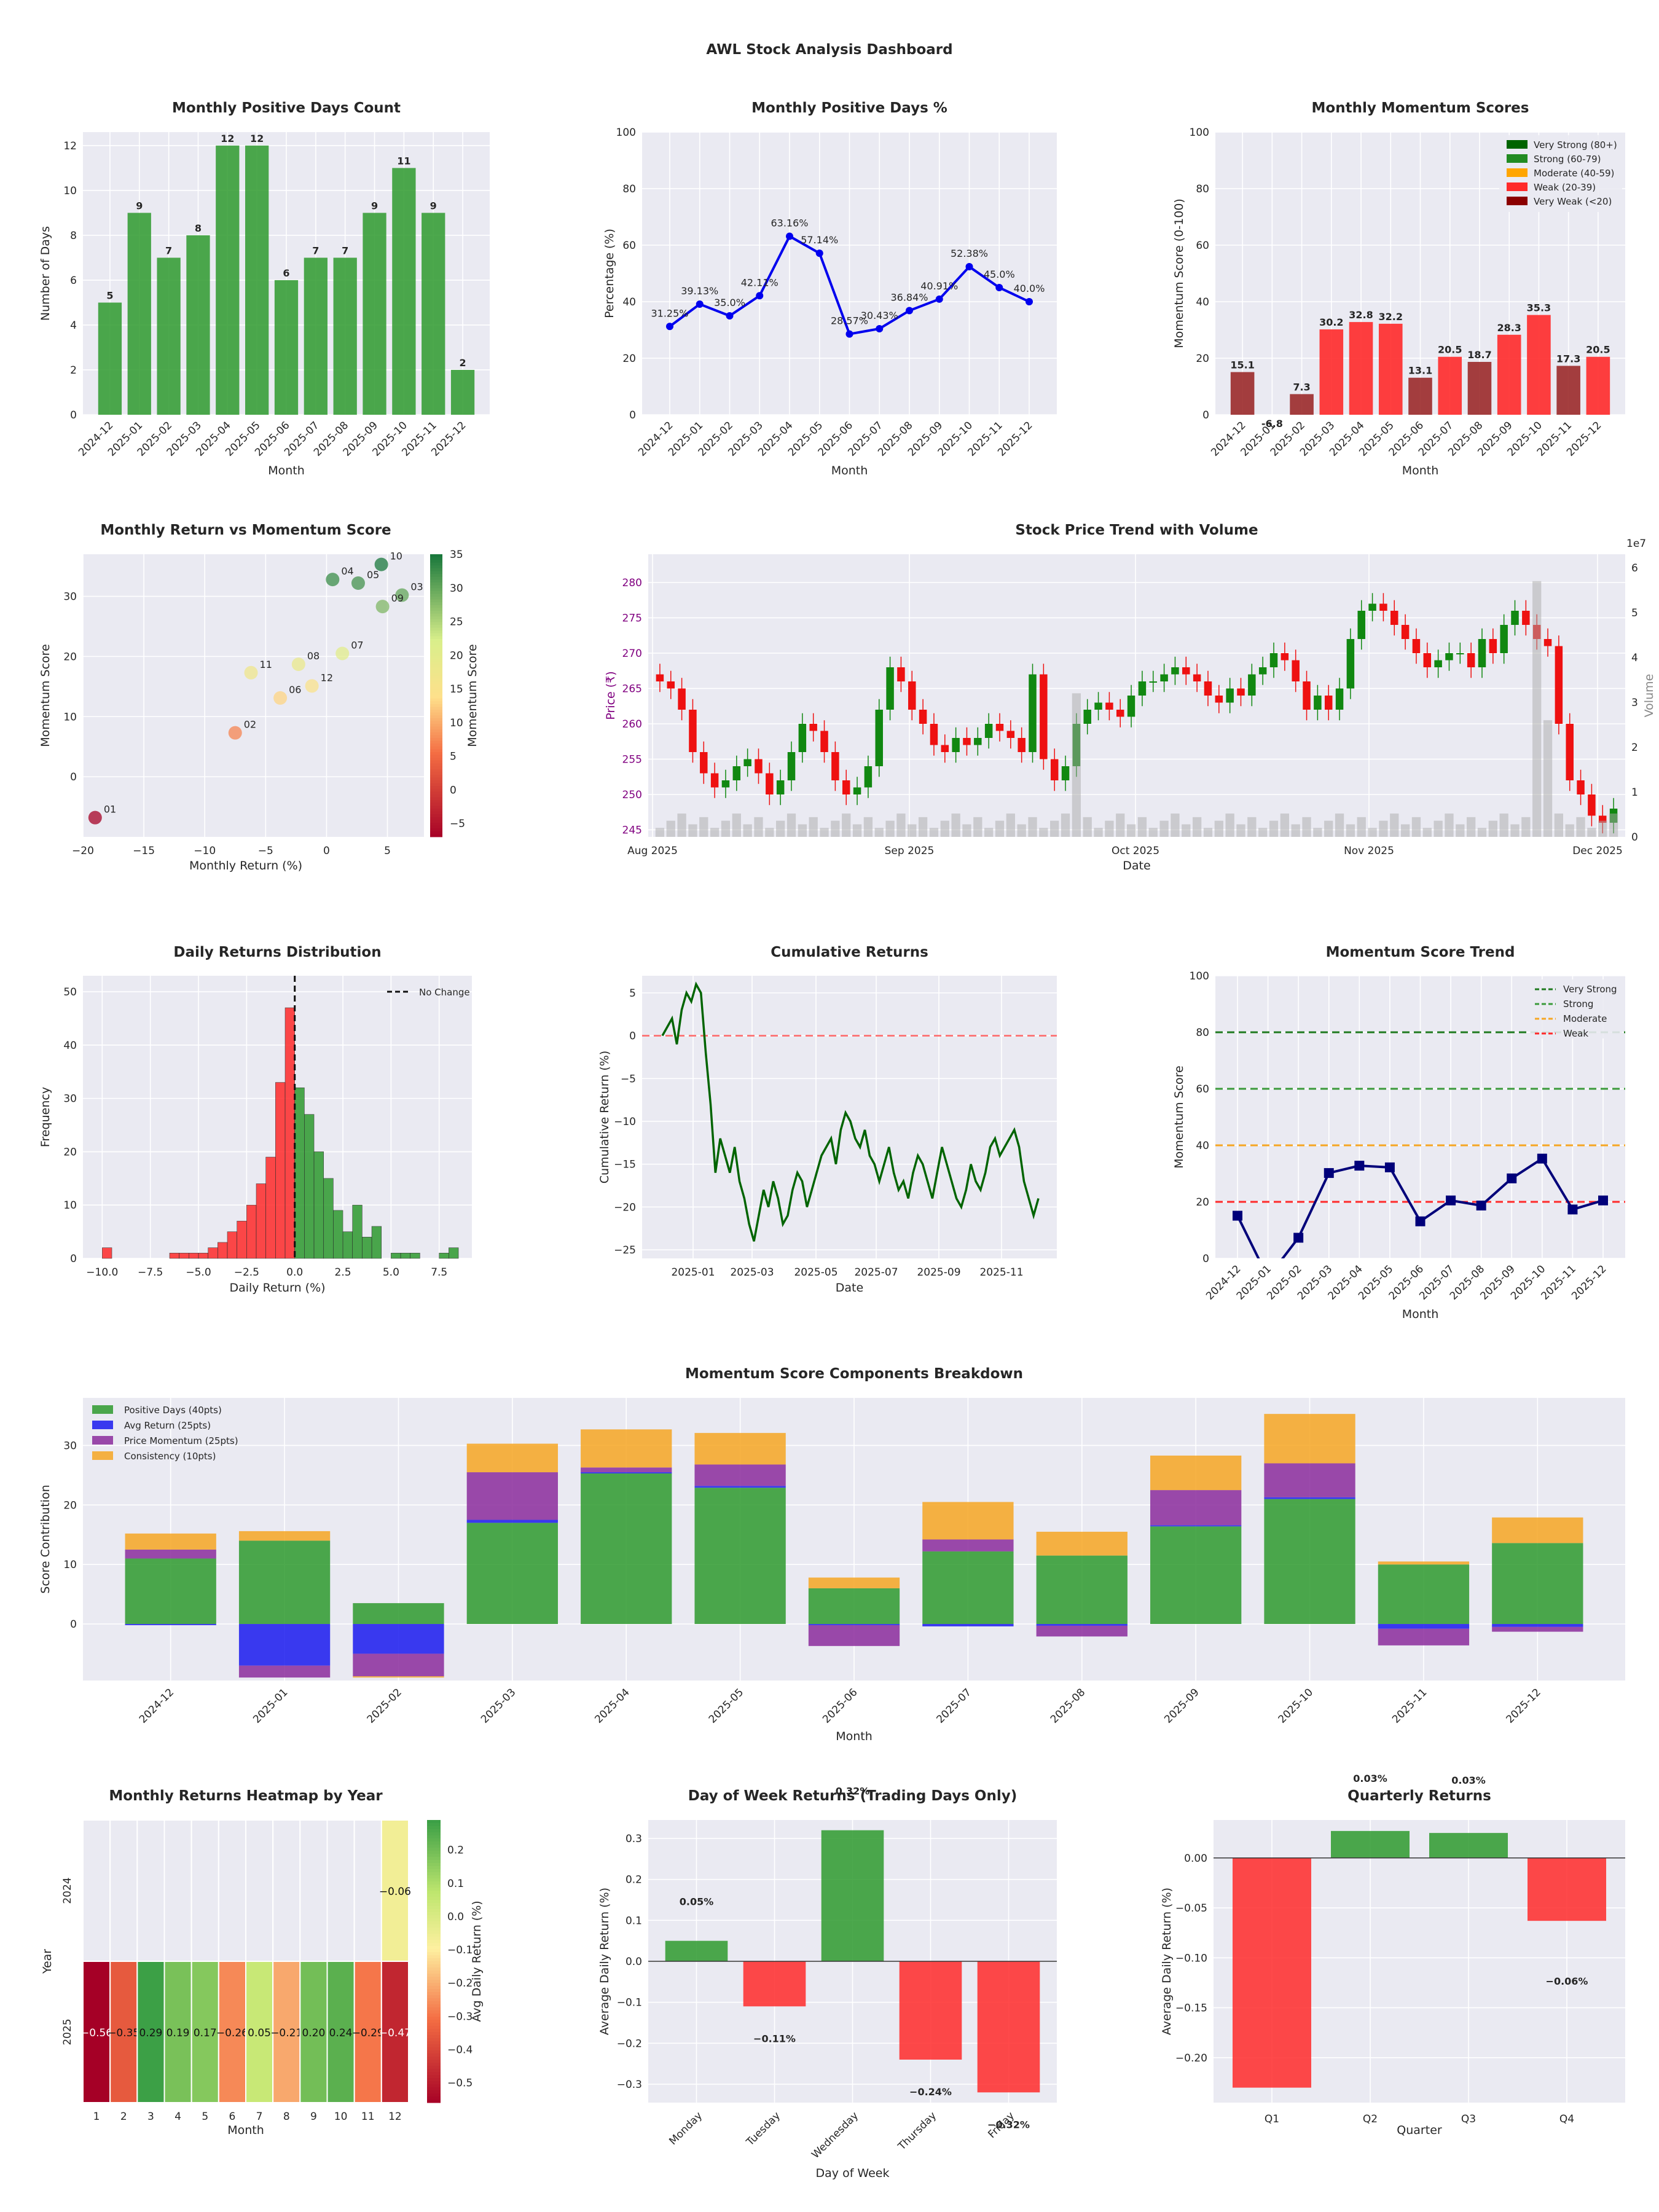 This screenshot has height=2212, width=1659. I want to click on cumulative-returns-ytick-label: 0, so click(632, 1036).